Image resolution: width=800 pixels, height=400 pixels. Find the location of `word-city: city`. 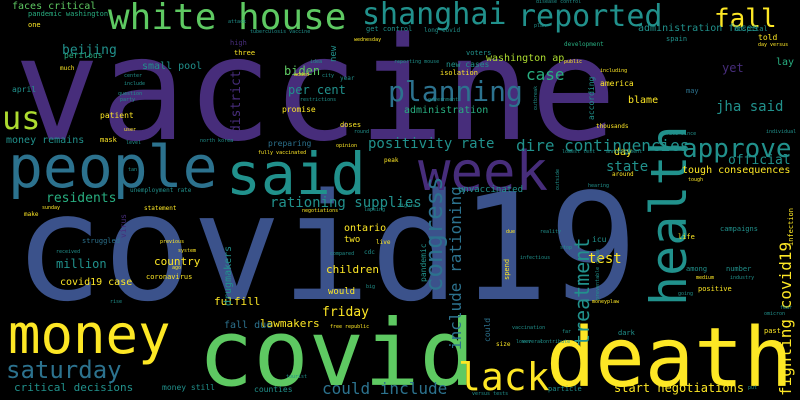

word-city: city is located at coordinates (328, 76).